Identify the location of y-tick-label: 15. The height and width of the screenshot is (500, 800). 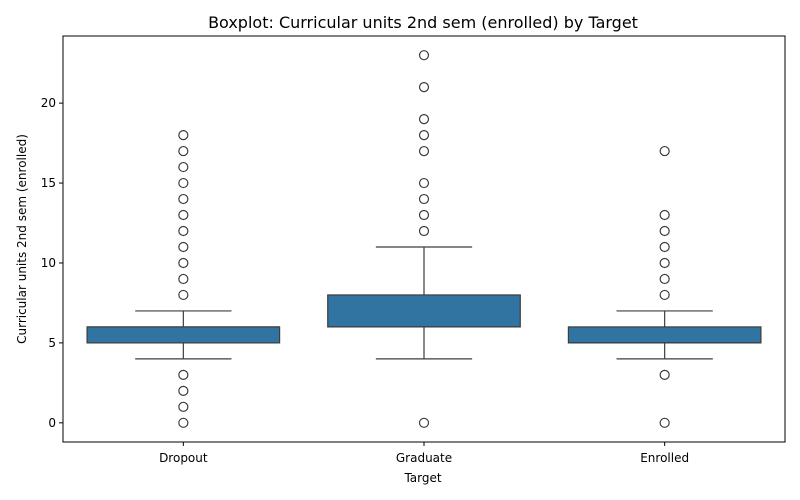
(48, 183).